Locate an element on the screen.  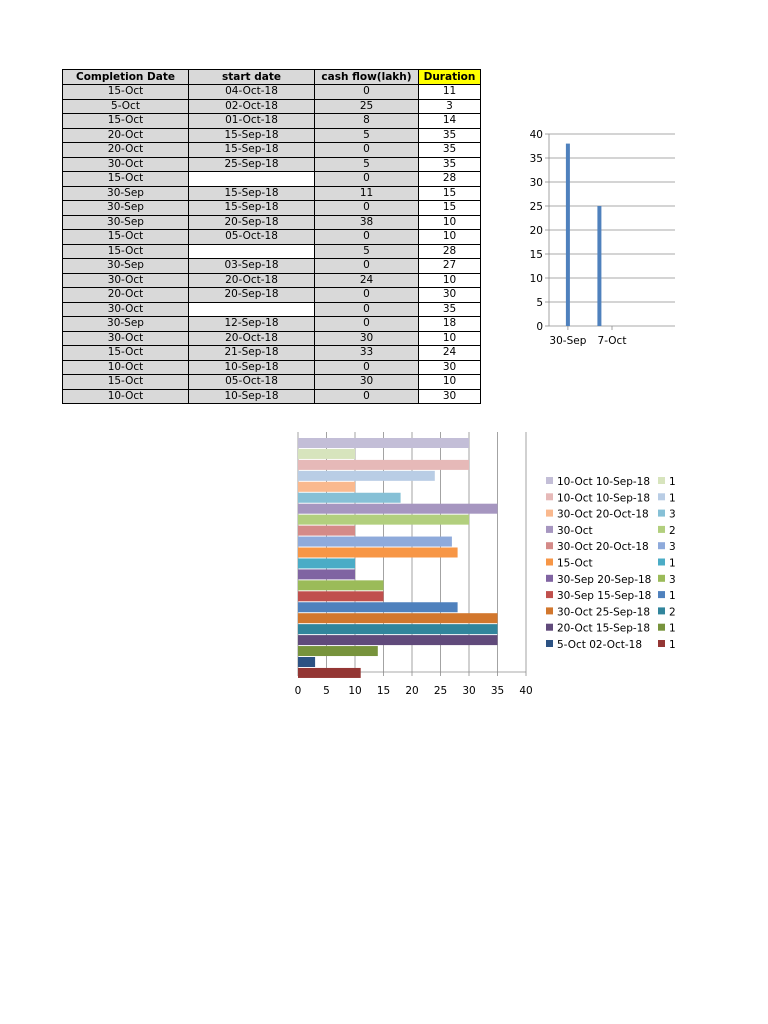
duration-cell: 11 is located at coordinates (449, 92).